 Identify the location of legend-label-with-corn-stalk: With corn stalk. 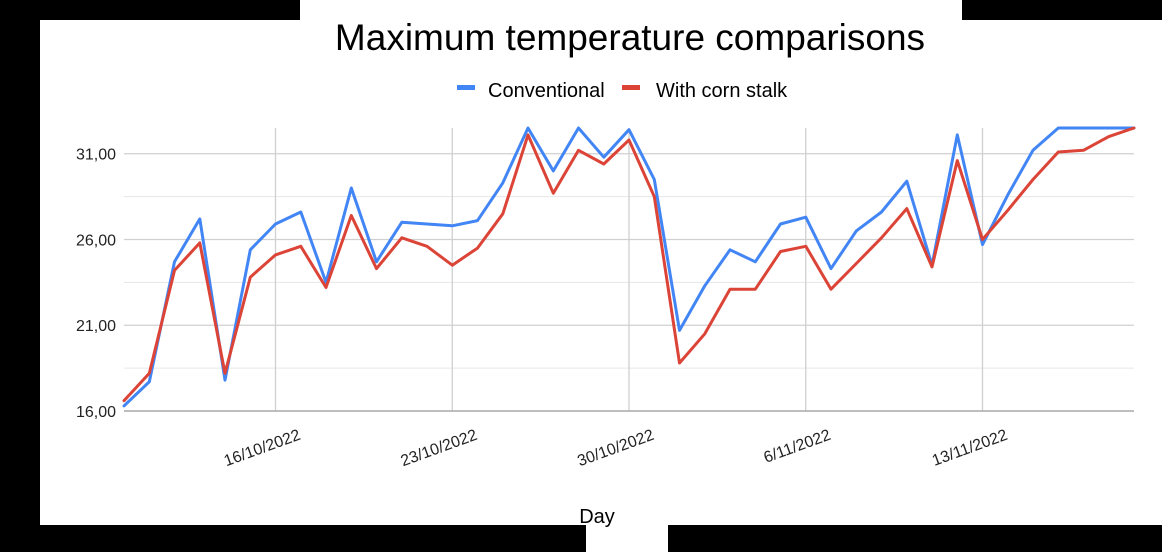
(722, 91).